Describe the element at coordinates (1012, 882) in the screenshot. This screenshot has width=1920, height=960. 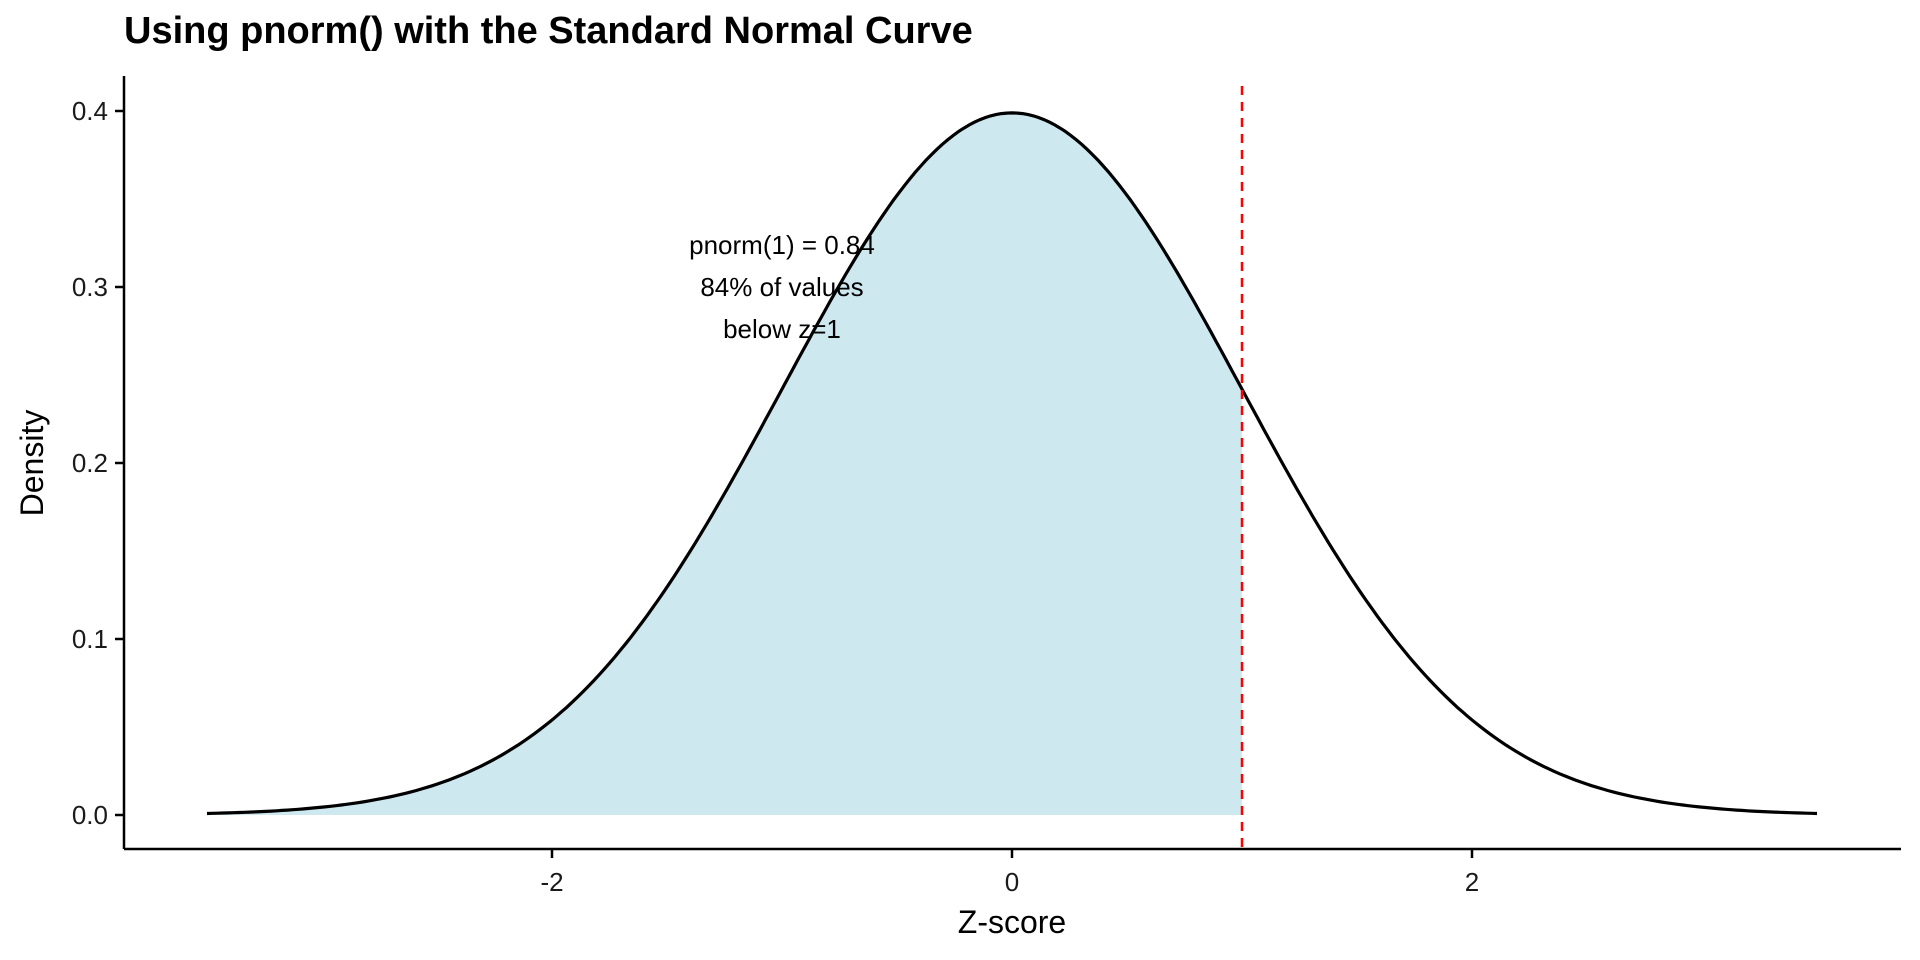
I see `x-tick-label: 0` at that location.